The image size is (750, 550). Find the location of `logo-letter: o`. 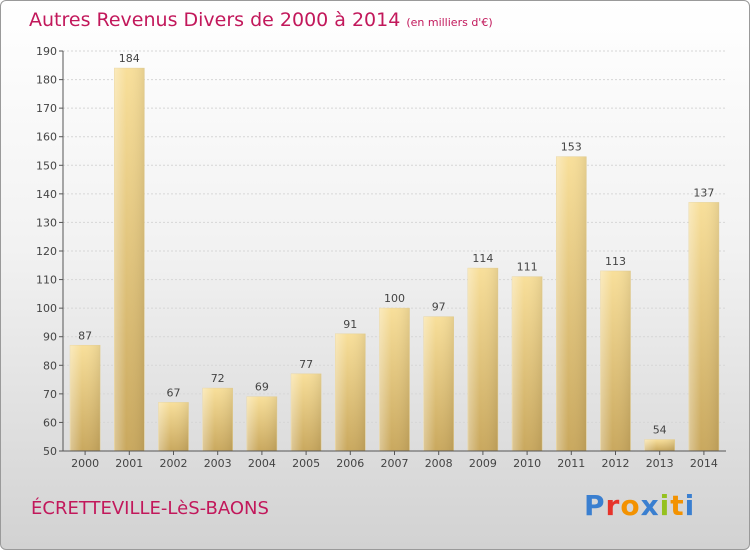

logo-letter: o is located at coordinates (630, 505).